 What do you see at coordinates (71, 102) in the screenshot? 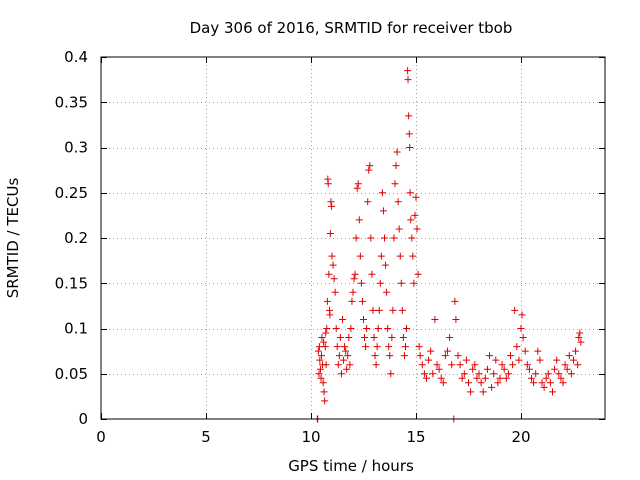
I see `y-tick-label: 0.35` at bounding box center [71, 102].